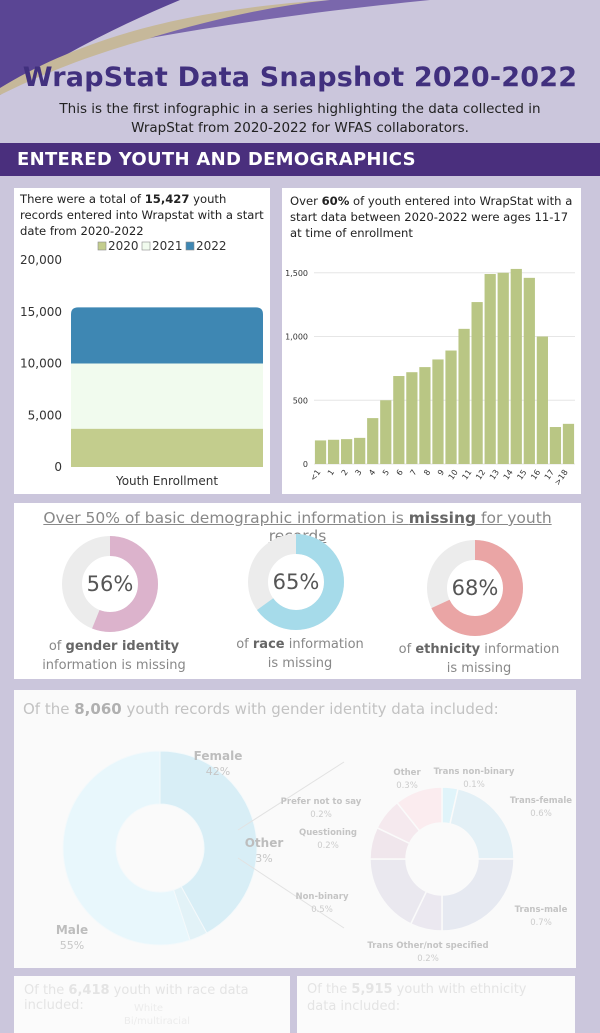 Image resolution: width=600 pixels, height=1033 pixels. Describe the element at coordinates (335, 201) in the screenshot. I see `age-pct: 60%` at that location.